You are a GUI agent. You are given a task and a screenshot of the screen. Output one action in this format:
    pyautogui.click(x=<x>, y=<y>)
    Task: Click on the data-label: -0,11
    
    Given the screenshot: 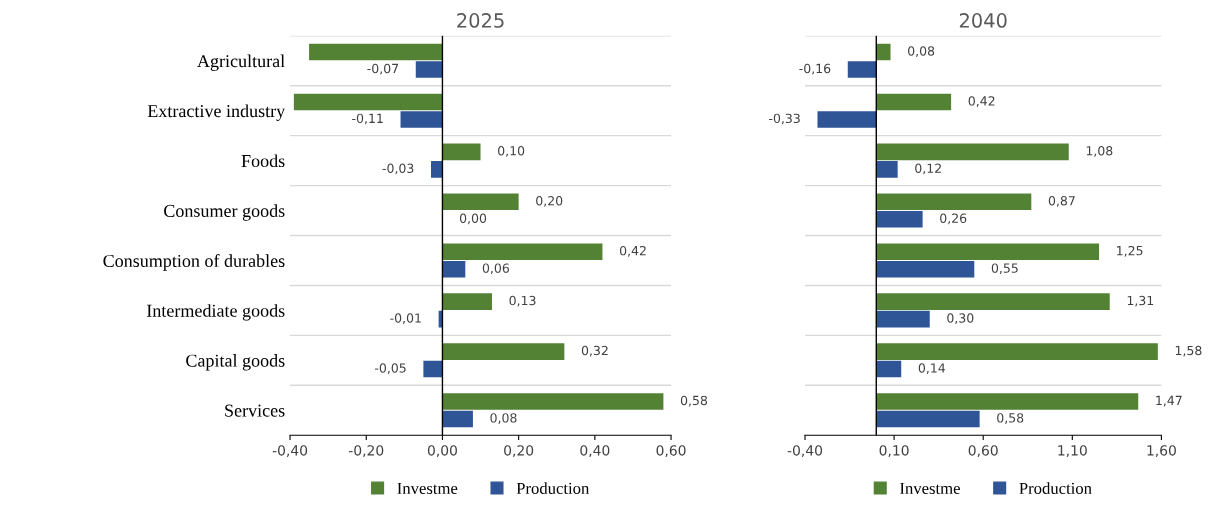 What is the action you would take?
    pyautogui.click(x=367, y=119)
    